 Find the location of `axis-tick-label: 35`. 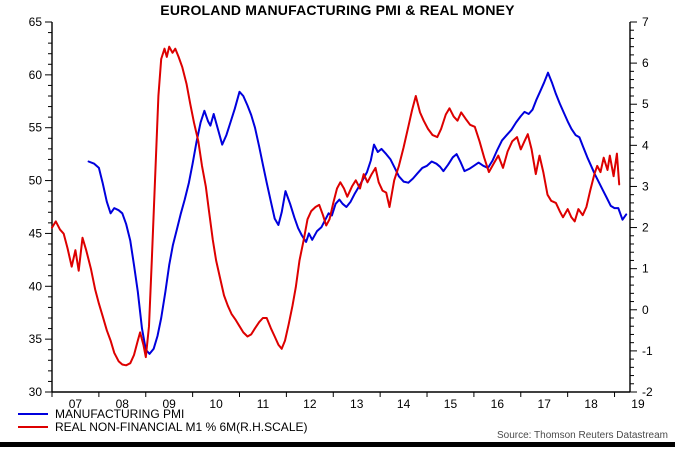

axis-tick-label: 35 is located at coordinates (36, 339).